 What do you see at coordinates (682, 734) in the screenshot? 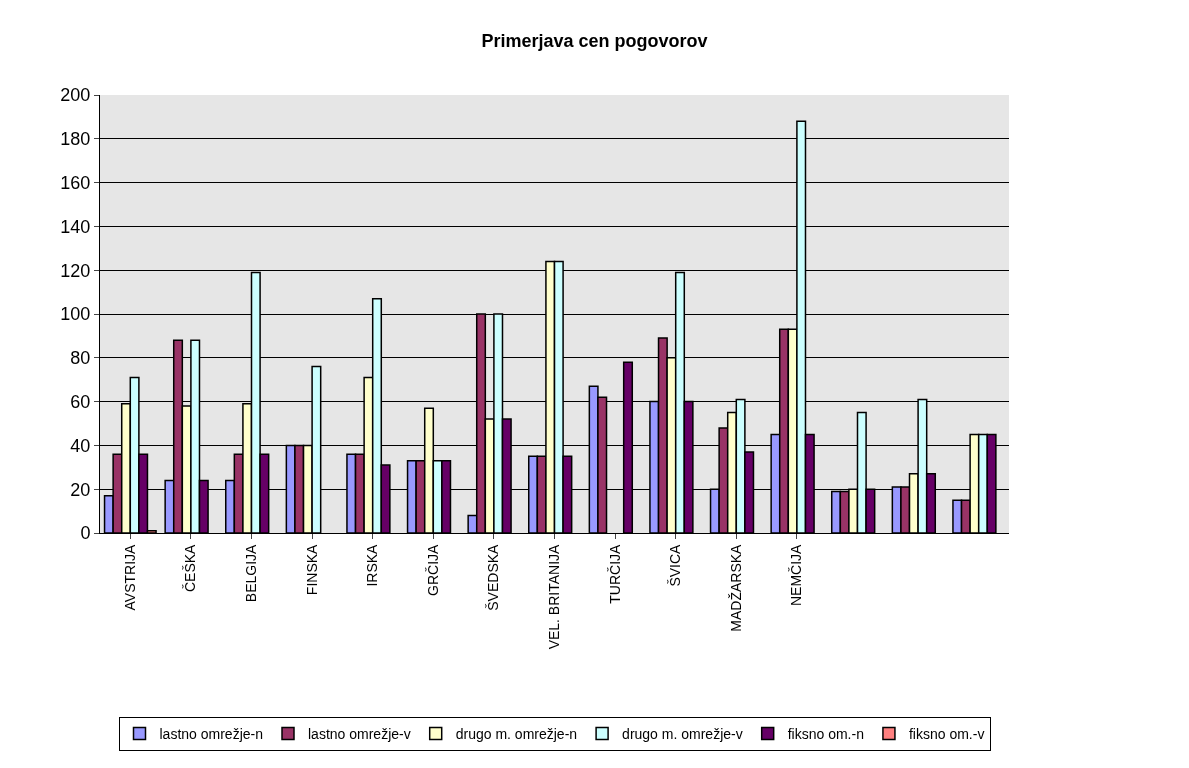
I see `legend-label: drugo m. omrežje-v` at bounding box center [682, 734].